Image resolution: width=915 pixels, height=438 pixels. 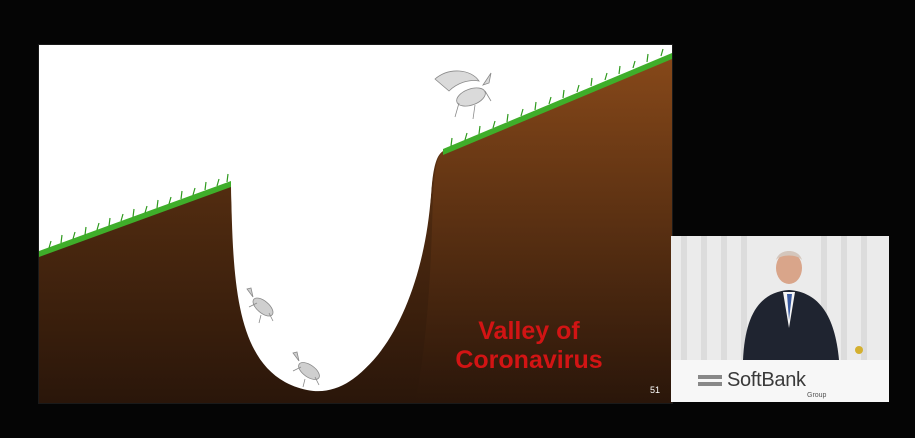 What do you see at coordinates (337, 267) in the screenshot?
I see `valley-pit` at bounding box center [337, 267].